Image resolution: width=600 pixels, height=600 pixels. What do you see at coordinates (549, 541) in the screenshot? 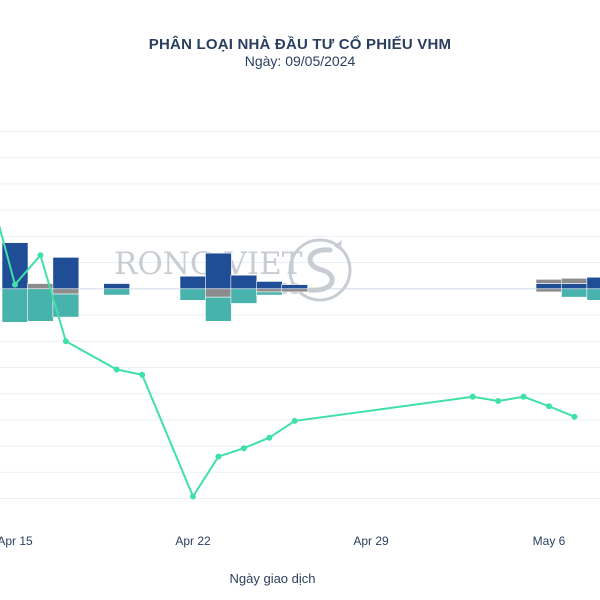
I see `x-tick-label: May 6` at bounding box center [549, 541].